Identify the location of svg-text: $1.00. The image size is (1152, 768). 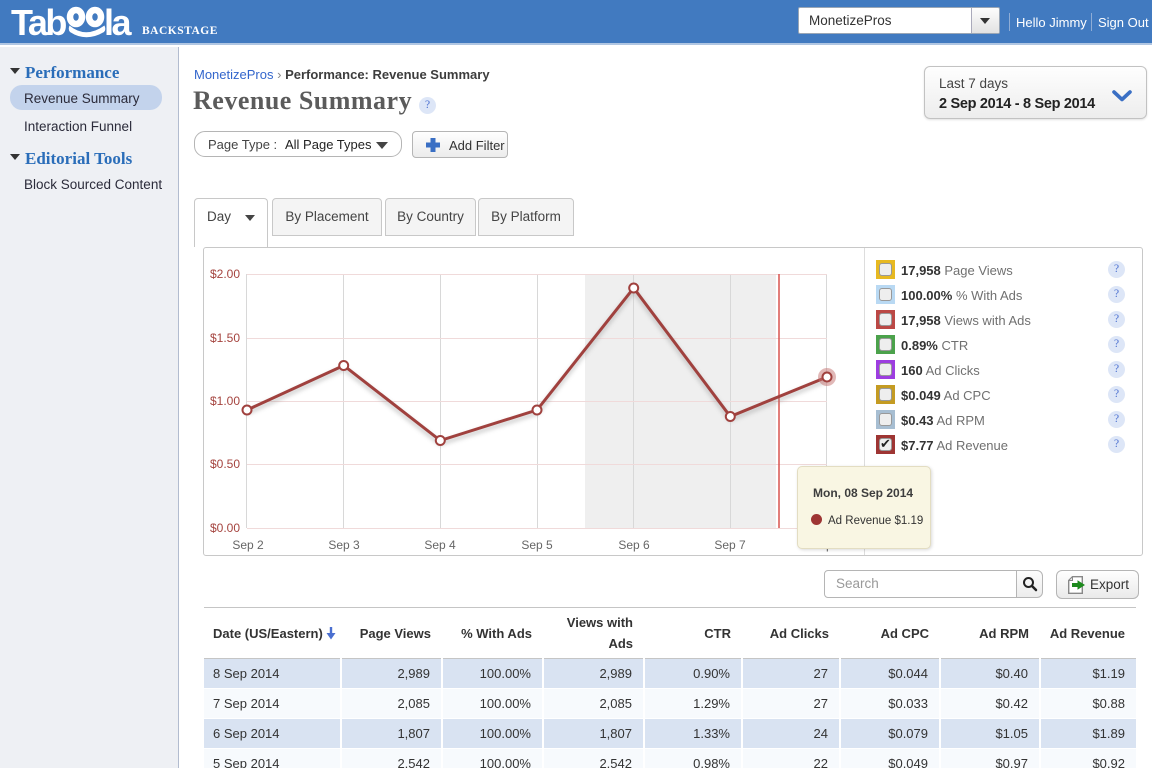
(225, 401).